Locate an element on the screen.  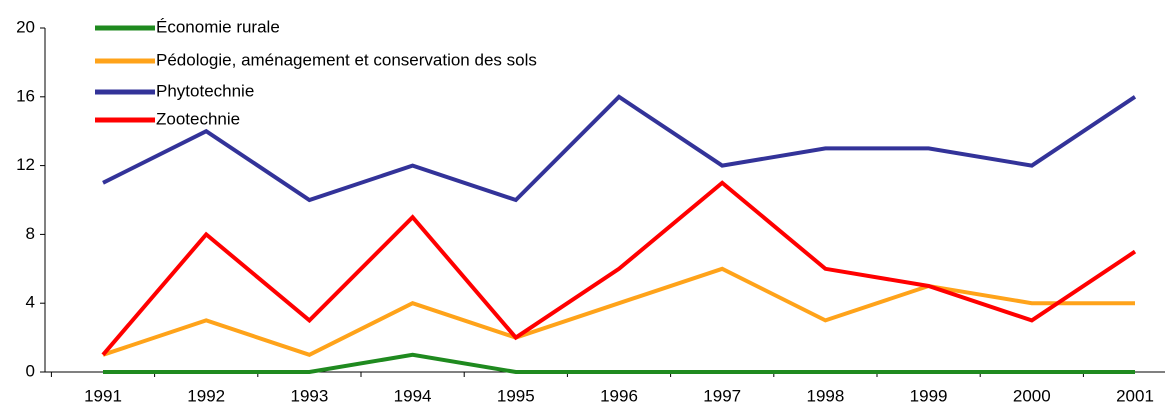
legend-label: Phytotechnie is located at coordinates (205, 90).